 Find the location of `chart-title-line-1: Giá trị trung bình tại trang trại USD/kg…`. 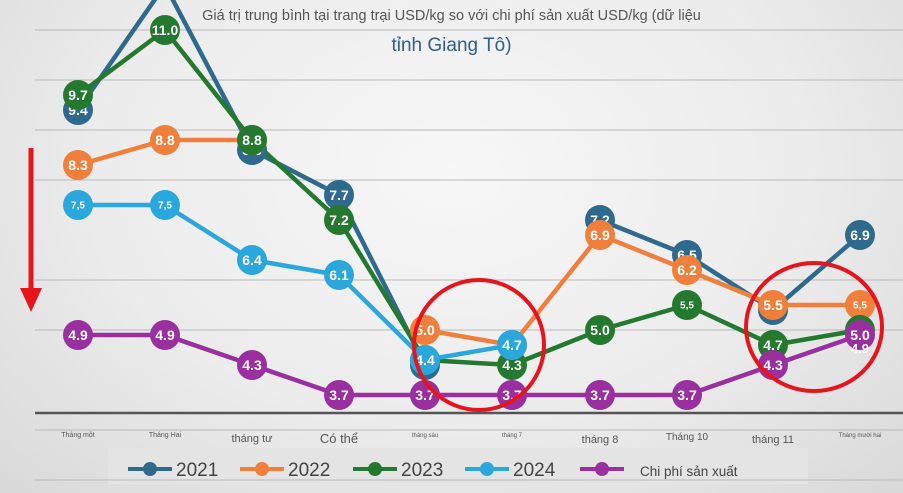

chart-title-line-1: Giá trị trung bình tại trang trại USD/kg… is located at coordinates (451, 16).